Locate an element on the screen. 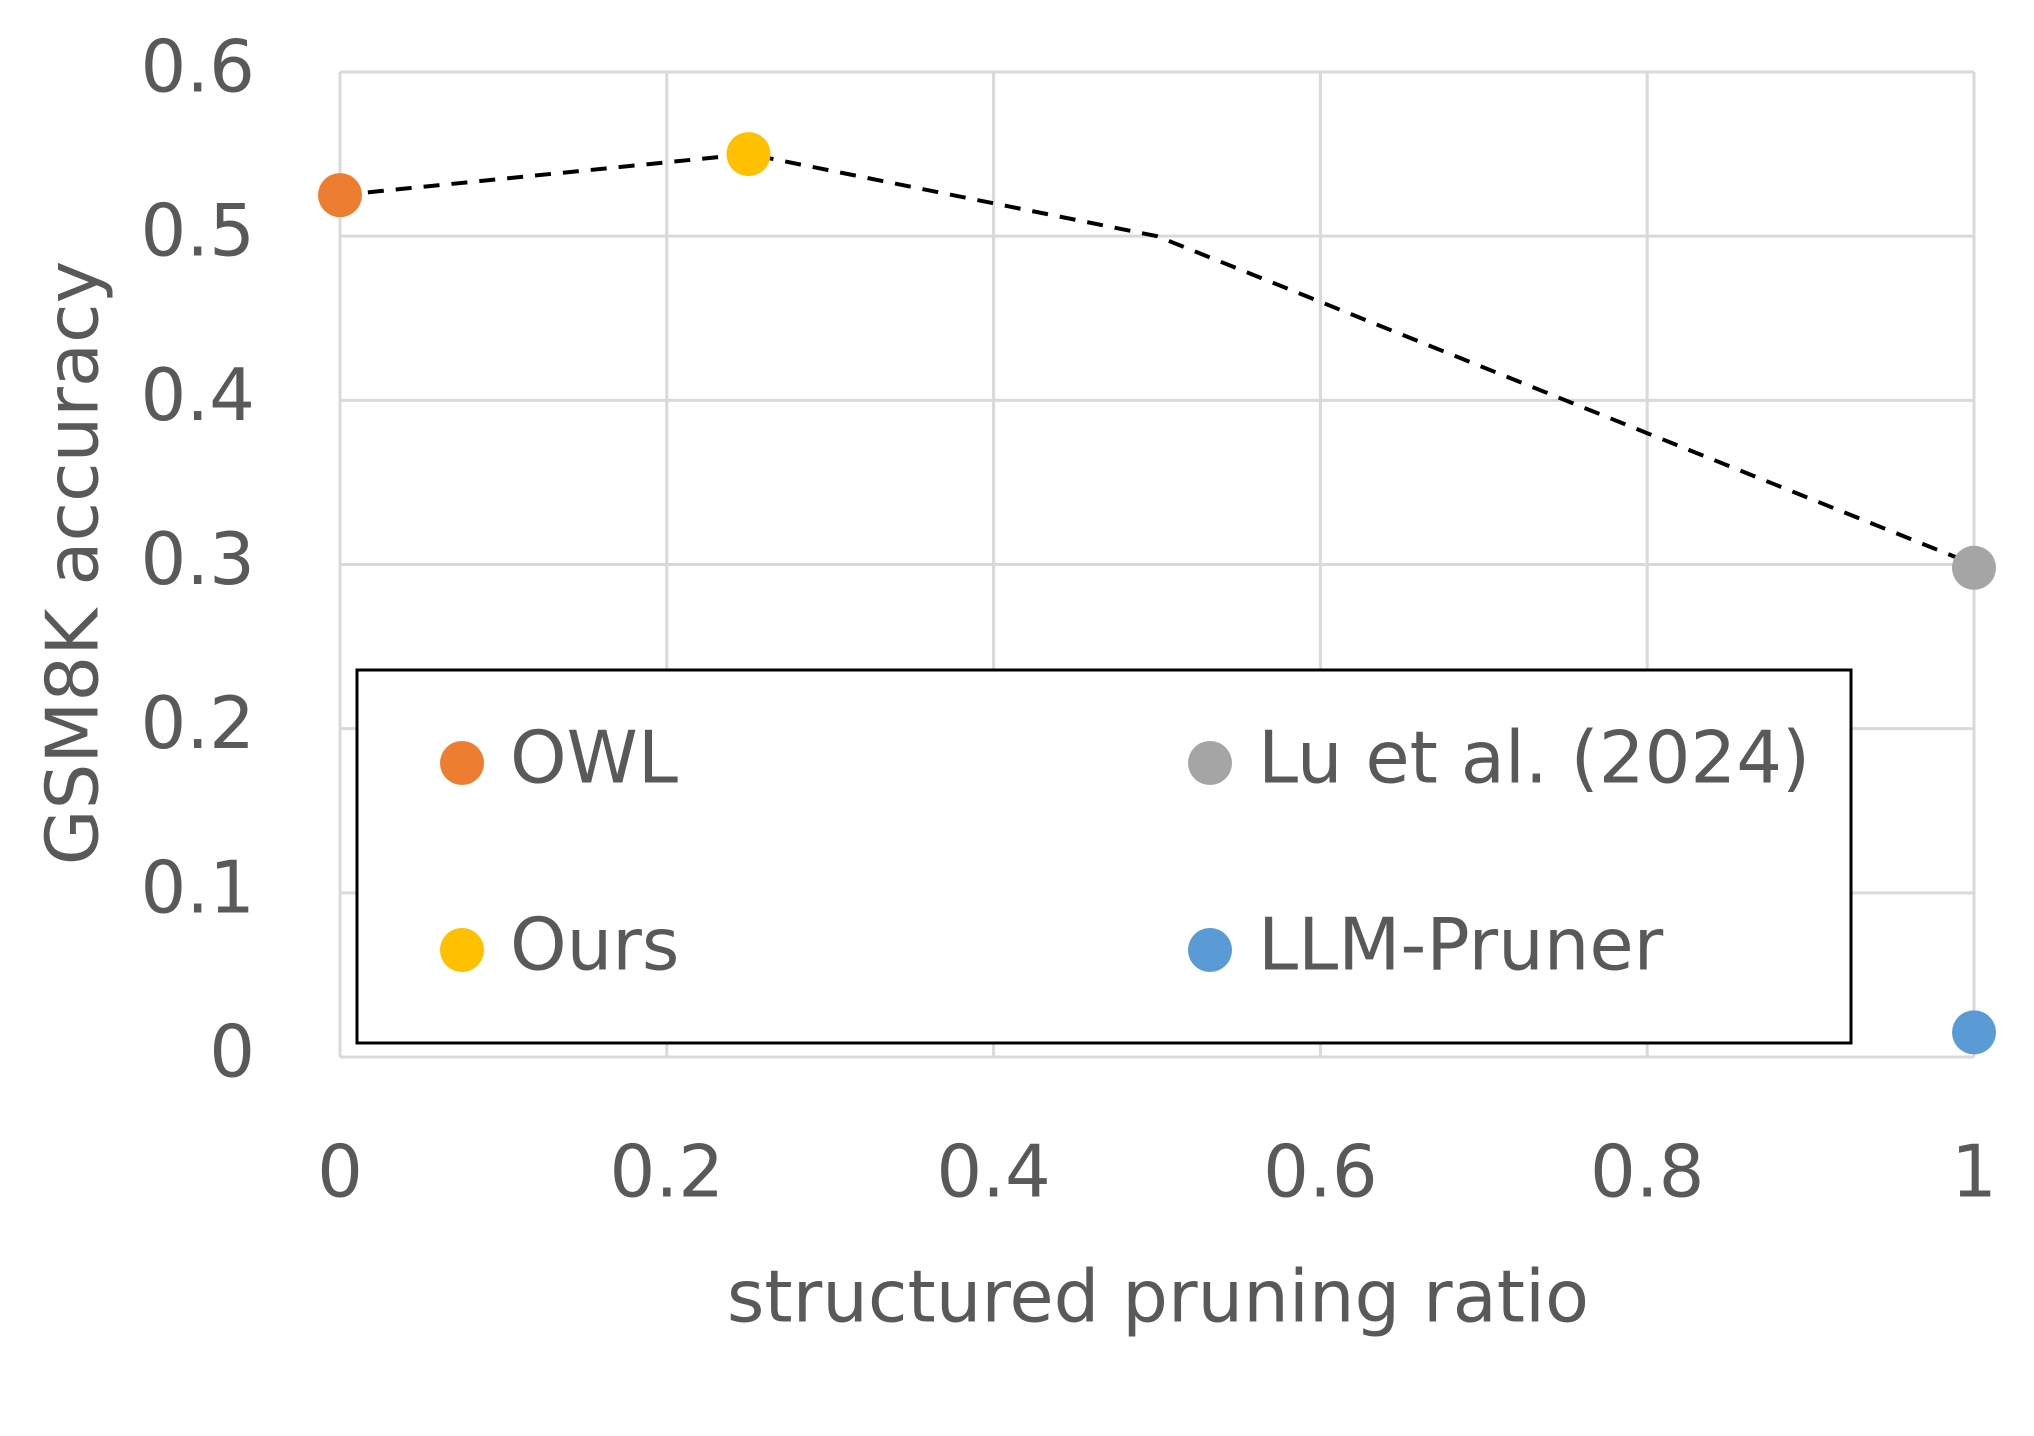 This screenshot has width=2034, height=1436. legend-label: Ours is located at coordinates (594, 945).